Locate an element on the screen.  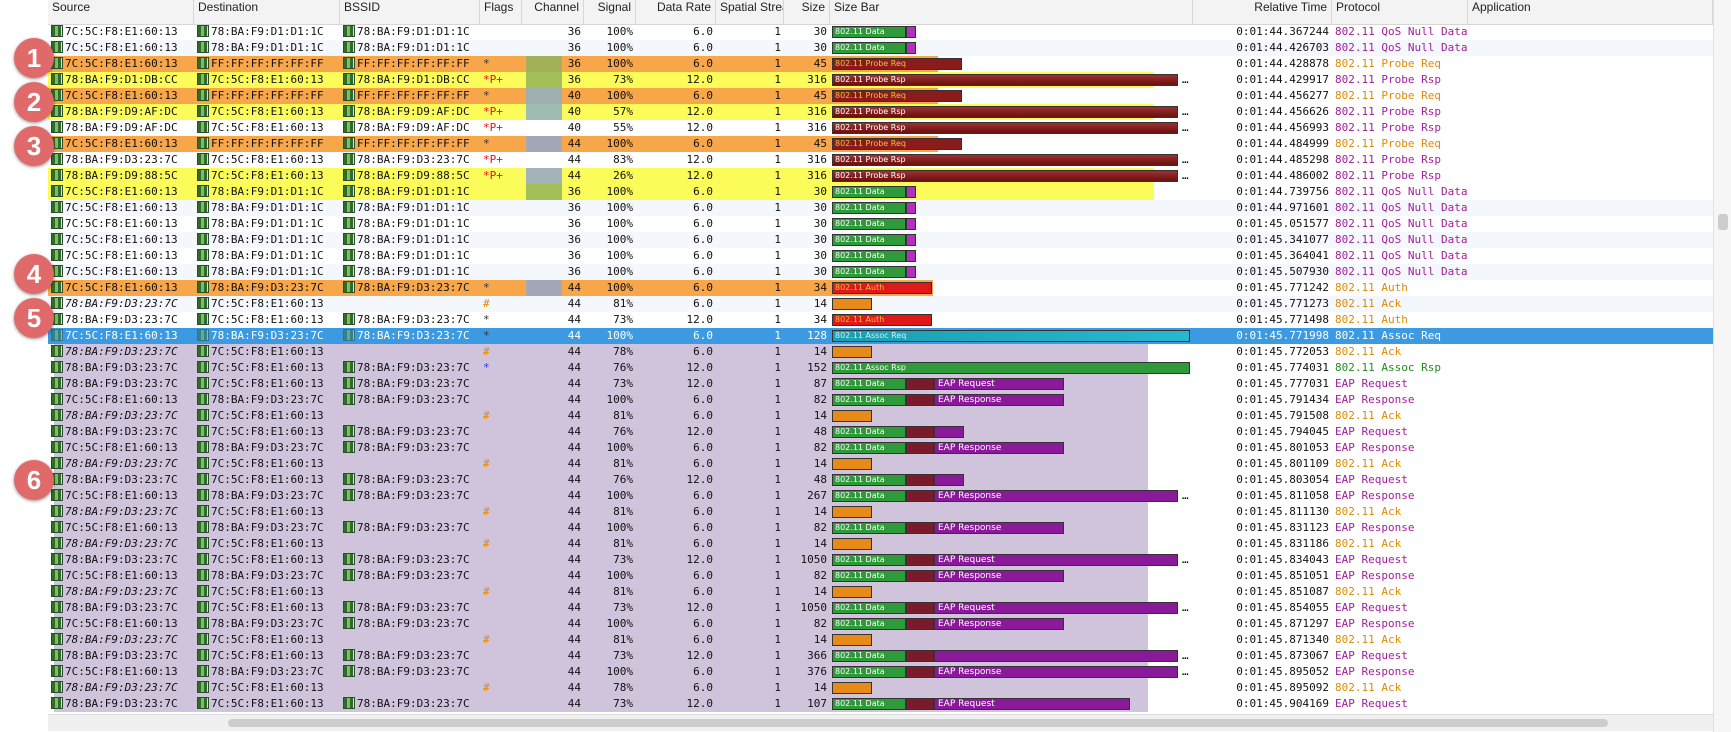
size-cell: 30 is located at coordinates (807, 32).